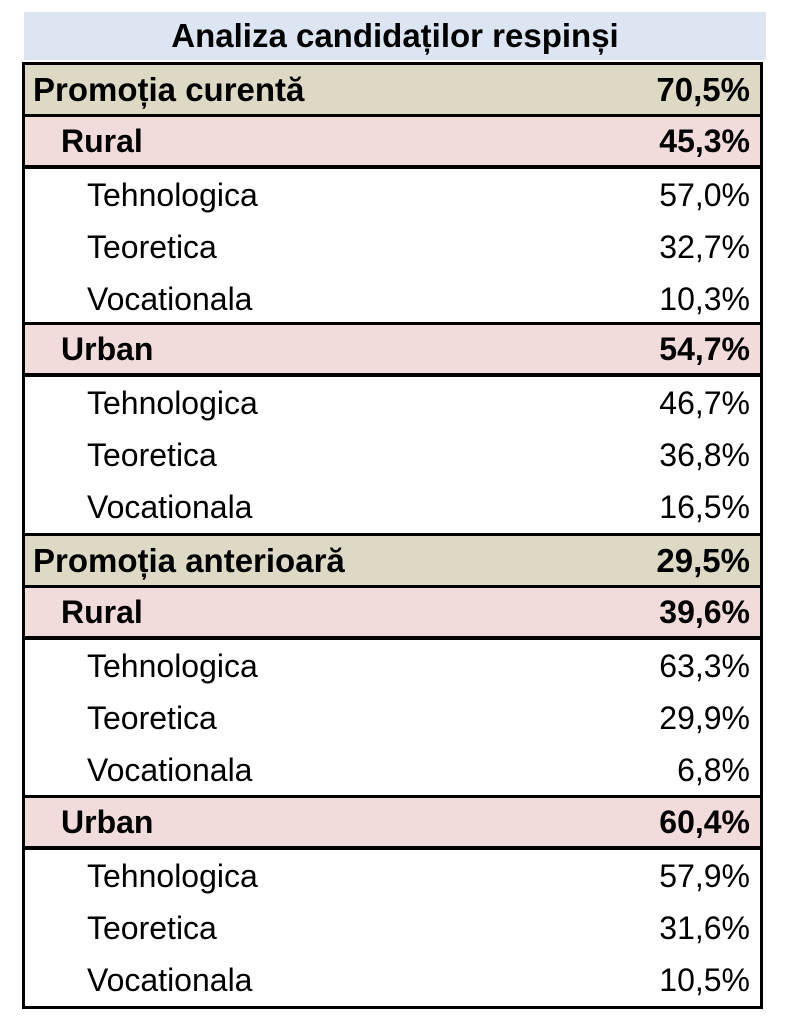 The image size is (792, 1024). Describe the element at coordinates (392, 403) in the screenshot. I see `list-item: Tehnologica 46,7%` at that location.